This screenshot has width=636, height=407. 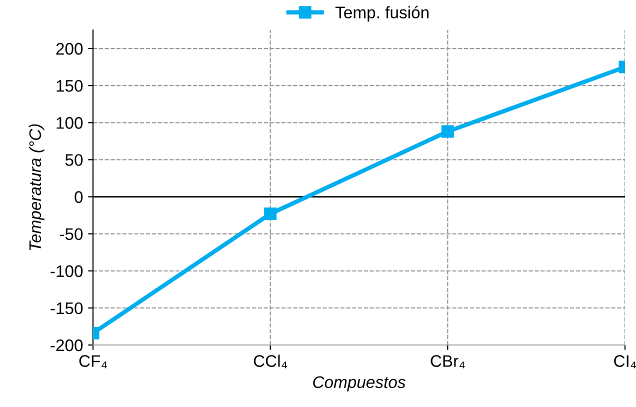 I want to click on y-tick-label: -150, so click(x=66, y=308).